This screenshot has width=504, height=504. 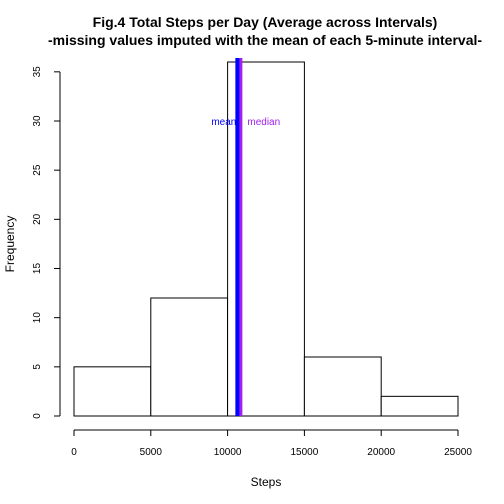 I want to click on y-axis: 0 5 10 15 20 25 30 35, so click(x=46, y=242).